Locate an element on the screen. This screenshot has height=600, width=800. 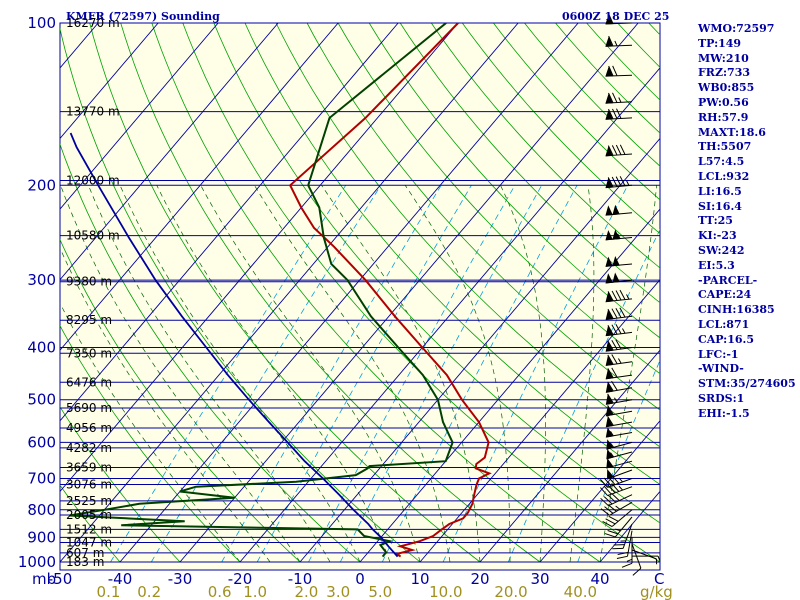
mixing-ratio-tick-label: 0.6 is located at coordinates (220, 591).